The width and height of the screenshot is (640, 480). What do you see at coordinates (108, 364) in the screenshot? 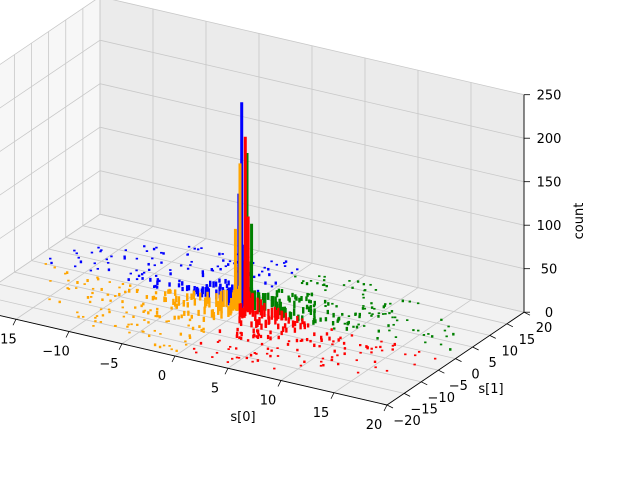
I see `x-tick-label: −5` at bounding box center [108, 364].